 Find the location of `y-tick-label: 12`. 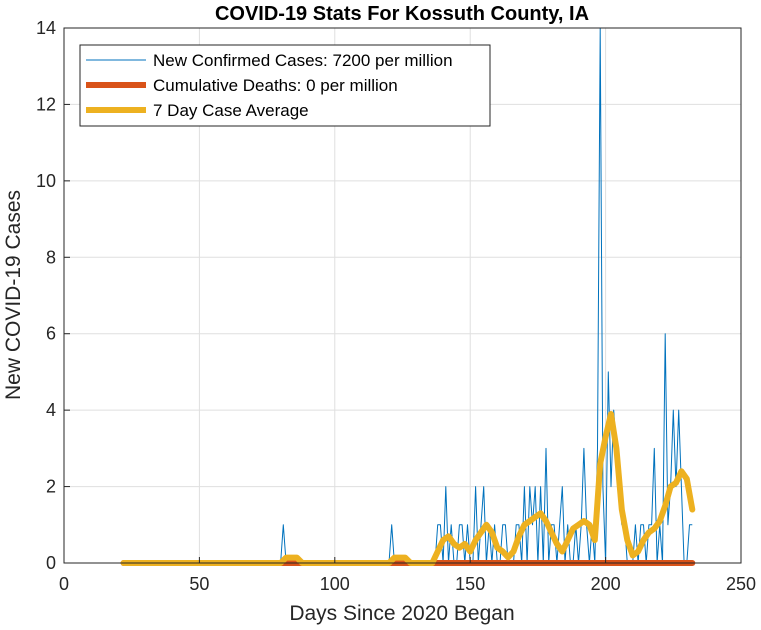

y-tick-label: 12 is located at coordinates (46, 104).